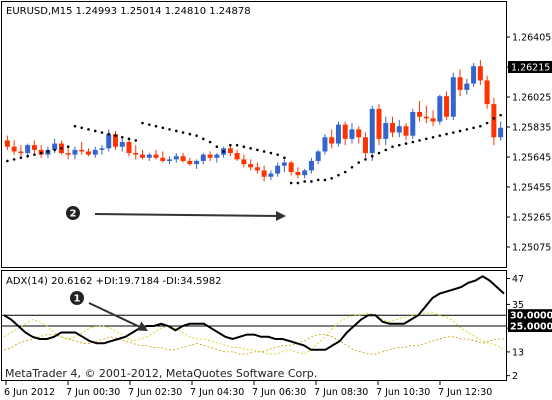 The height and width of the screenshot is (400, 552). Describe the element at coordinates (531, 188) in the screenshot. I see `price-tick-label: 1.25455` at that location.